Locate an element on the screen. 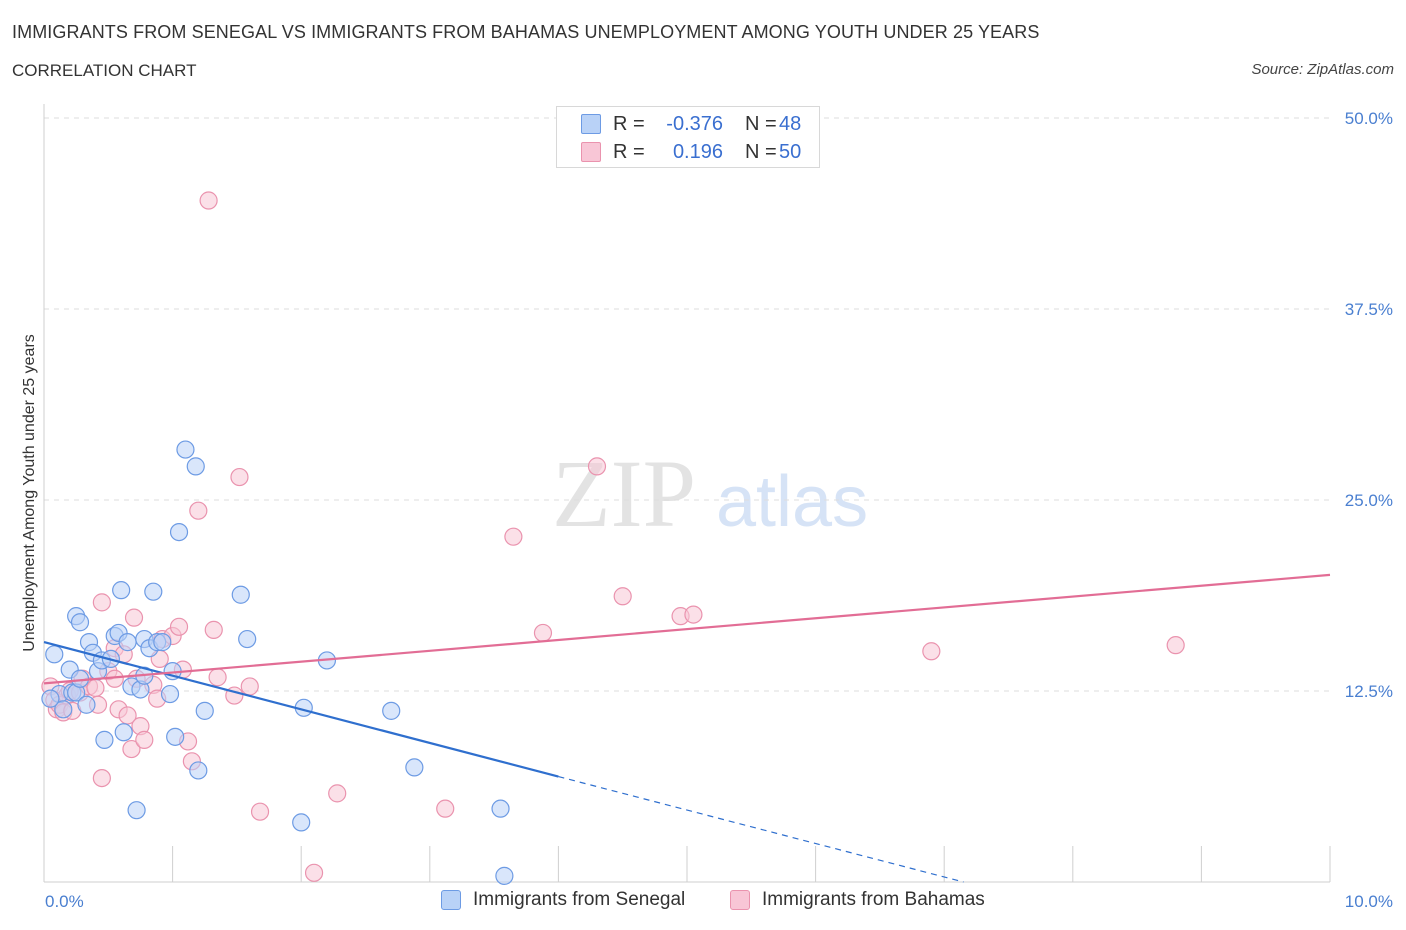  legend-n-value: 50 is located at coordinates (790, 151).